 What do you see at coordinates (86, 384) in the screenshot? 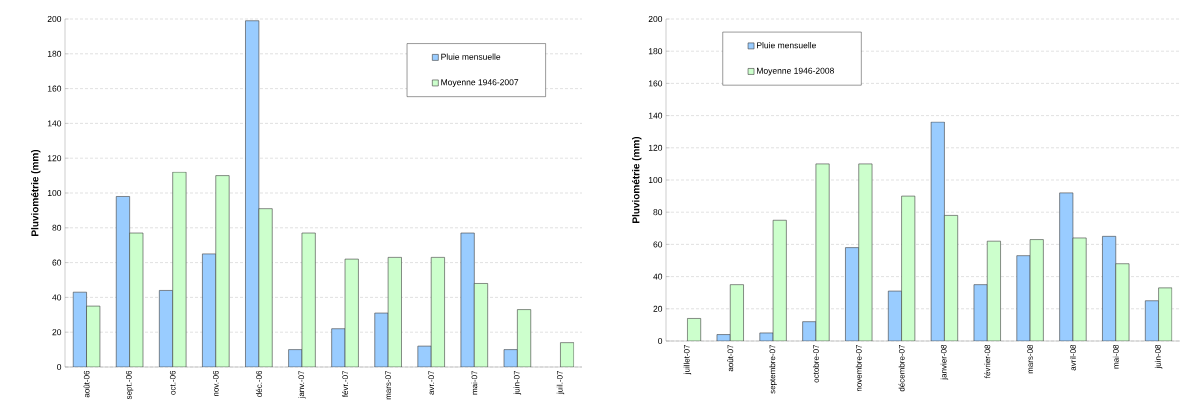
I see `x-tick-label: août-06` at bounding box center [86, 384].